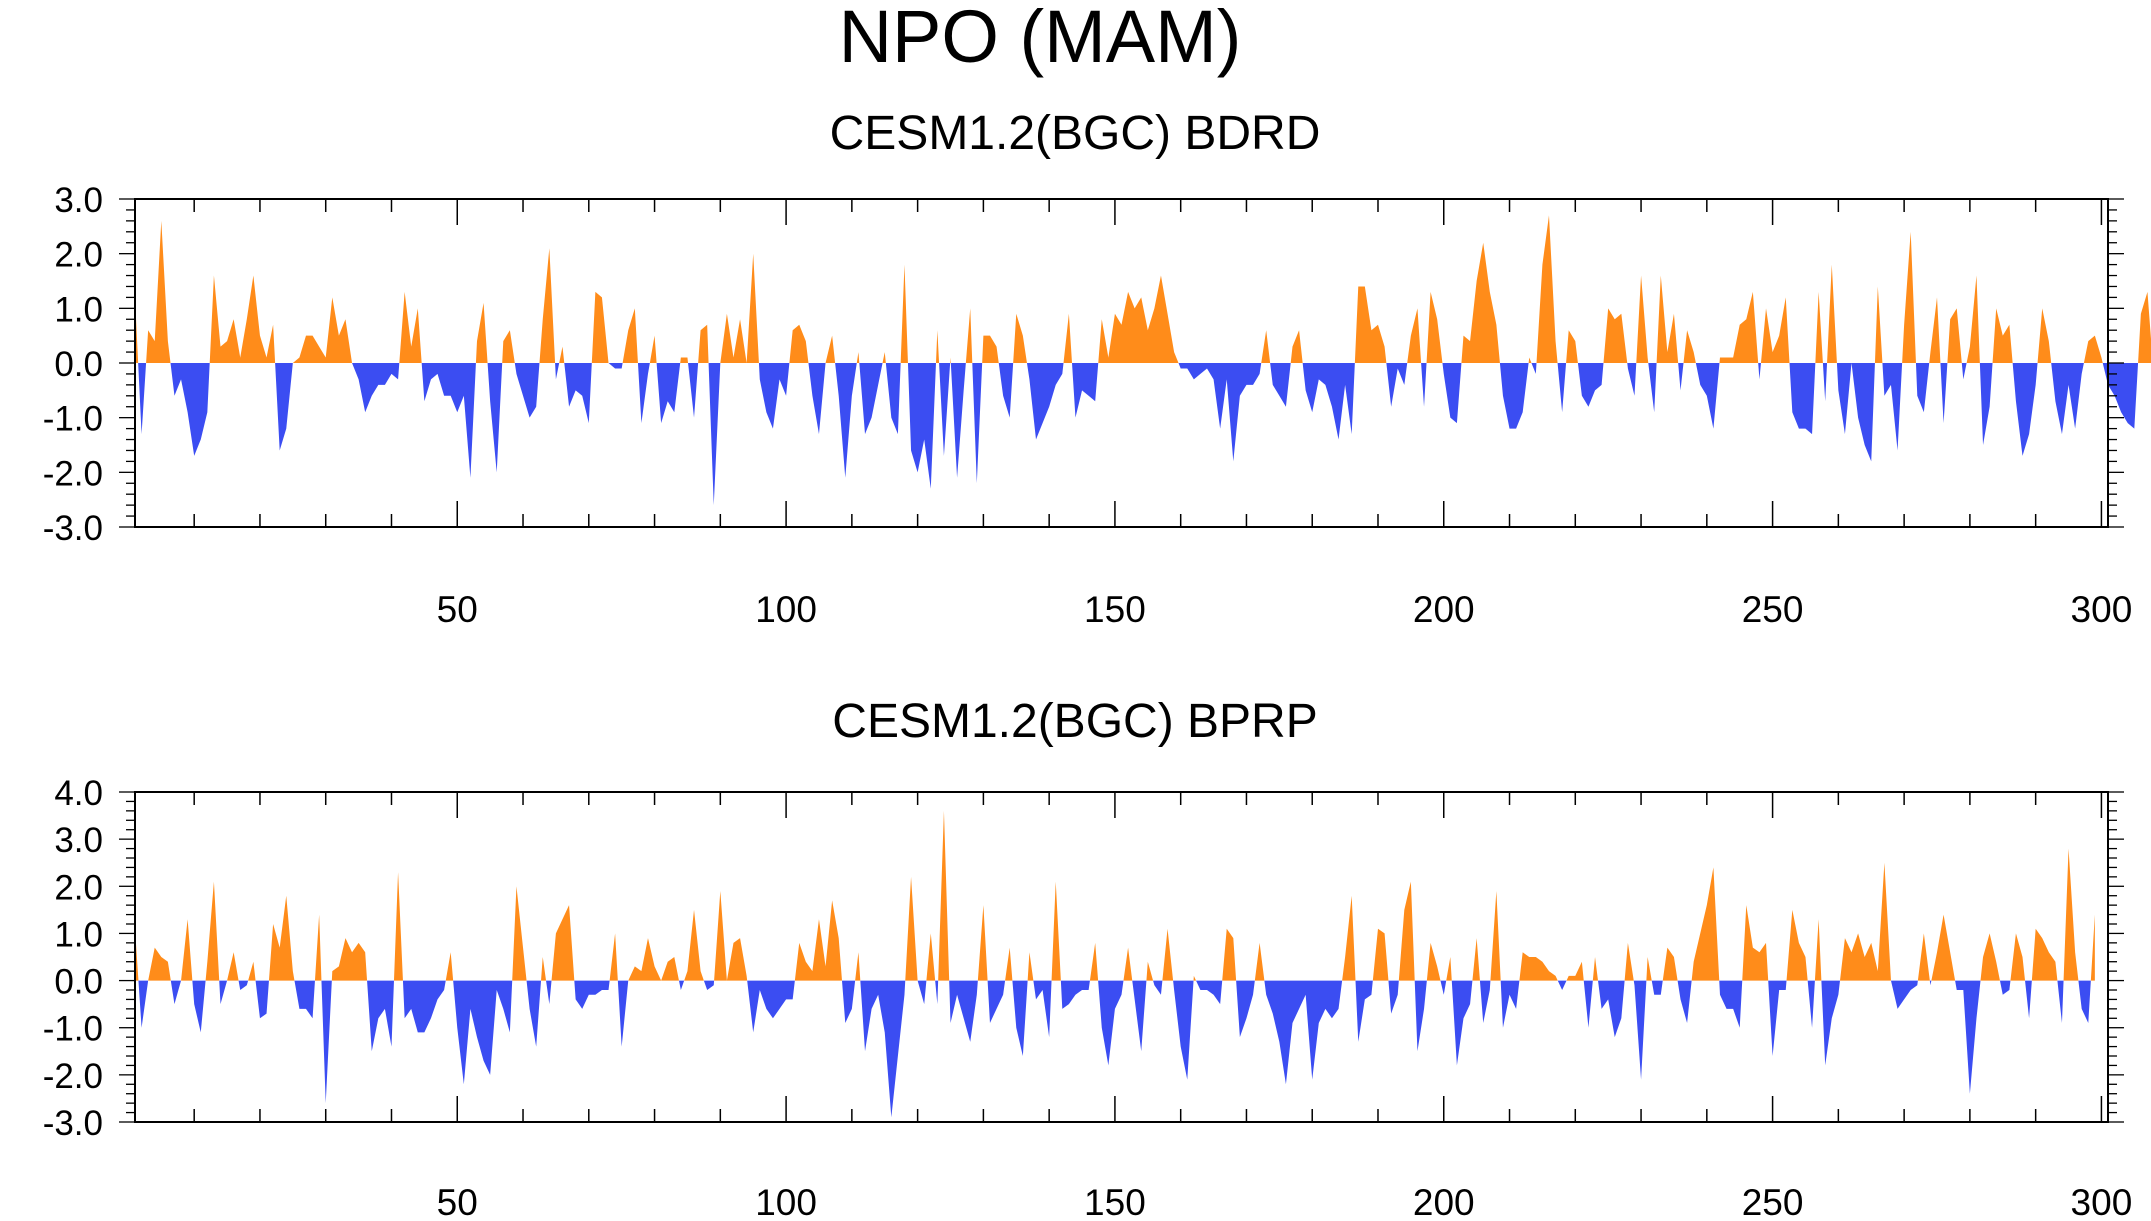  I want to click on panel-title-bdrd: CESM1.2(BGC) BDRD, so click(1075, 133).